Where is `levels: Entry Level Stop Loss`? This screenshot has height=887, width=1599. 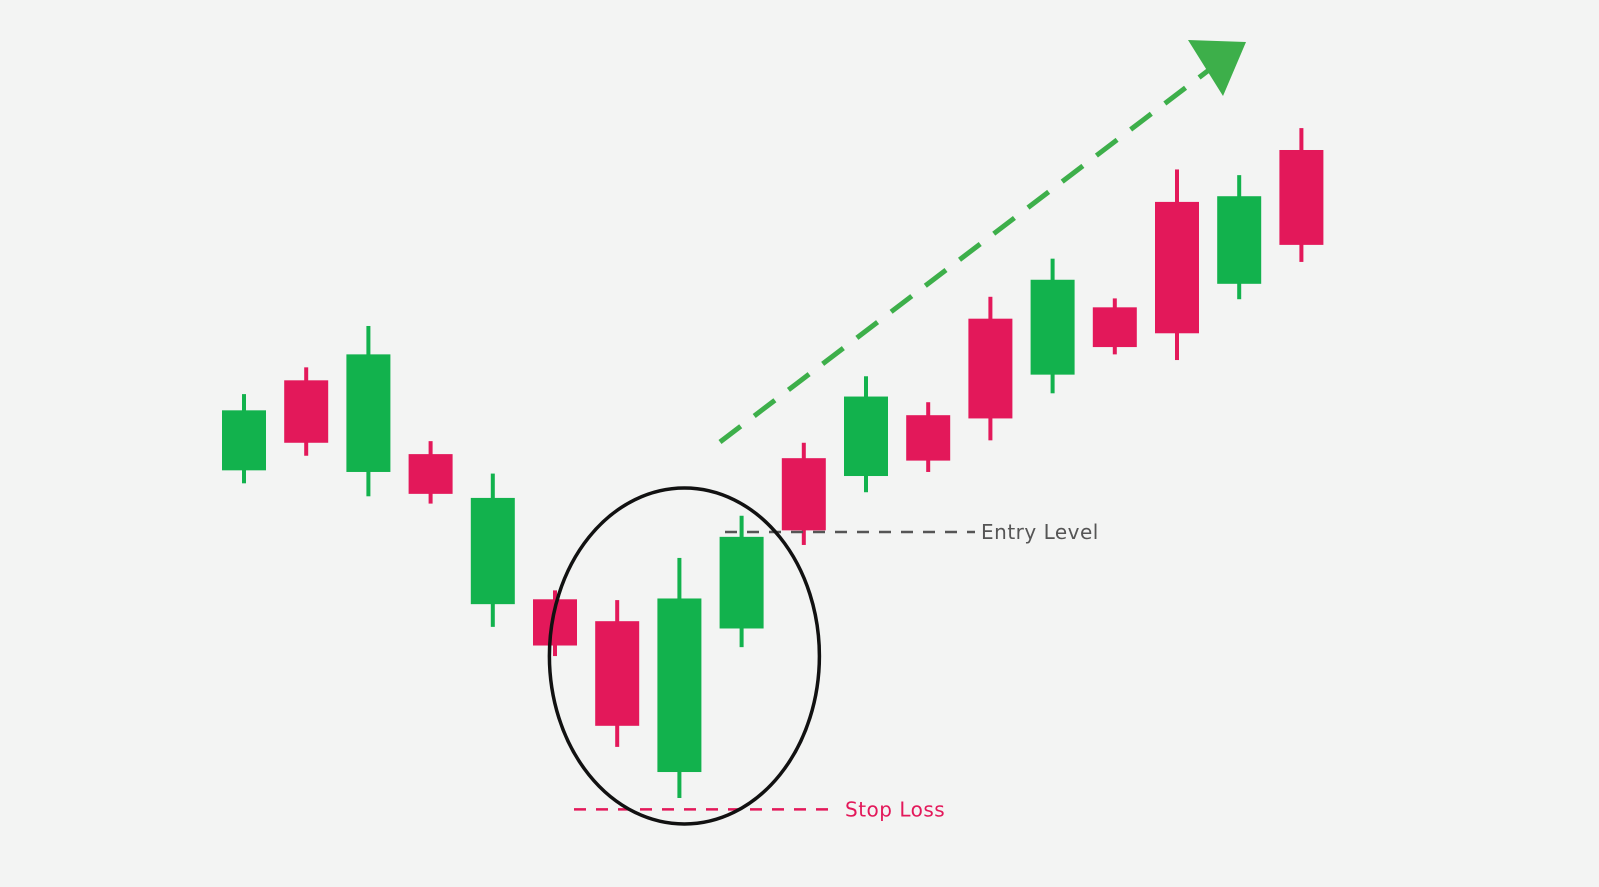
levels: Entry Level Stop Loss is located at coordinates (836, 670).